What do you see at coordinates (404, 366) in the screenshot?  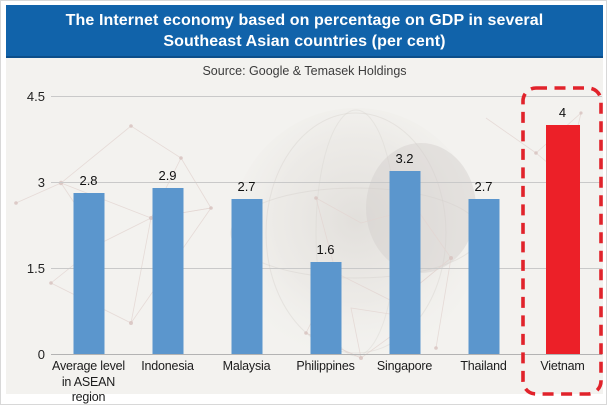 I see `x-axis-label: Singapore` at bounding box center [404, 366].